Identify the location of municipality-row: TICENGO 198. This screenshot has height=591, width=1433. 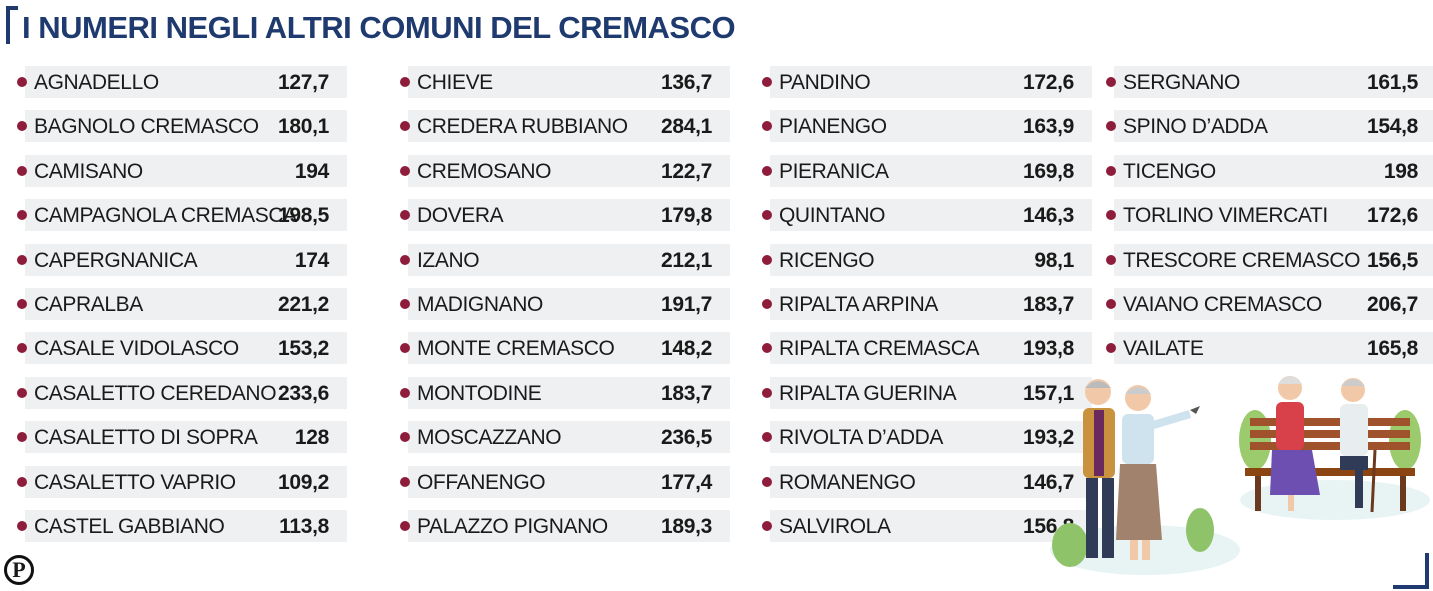
(1269, 170).